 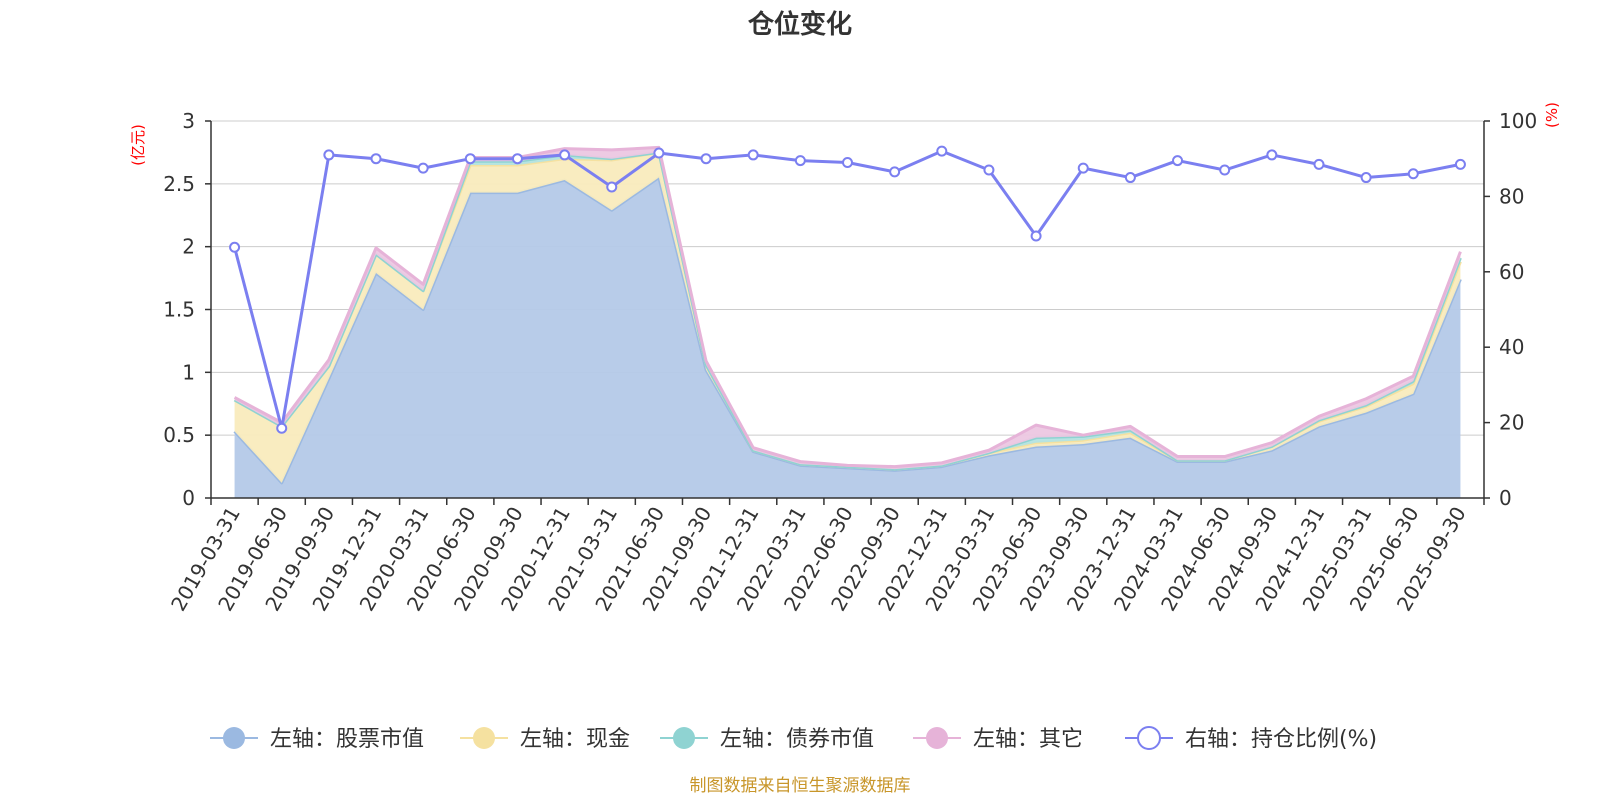 What do you see at coordinates (188, 498) in the screenshot?
I see `left-axis-tick-label: 0` at bounding box center [188, 498].